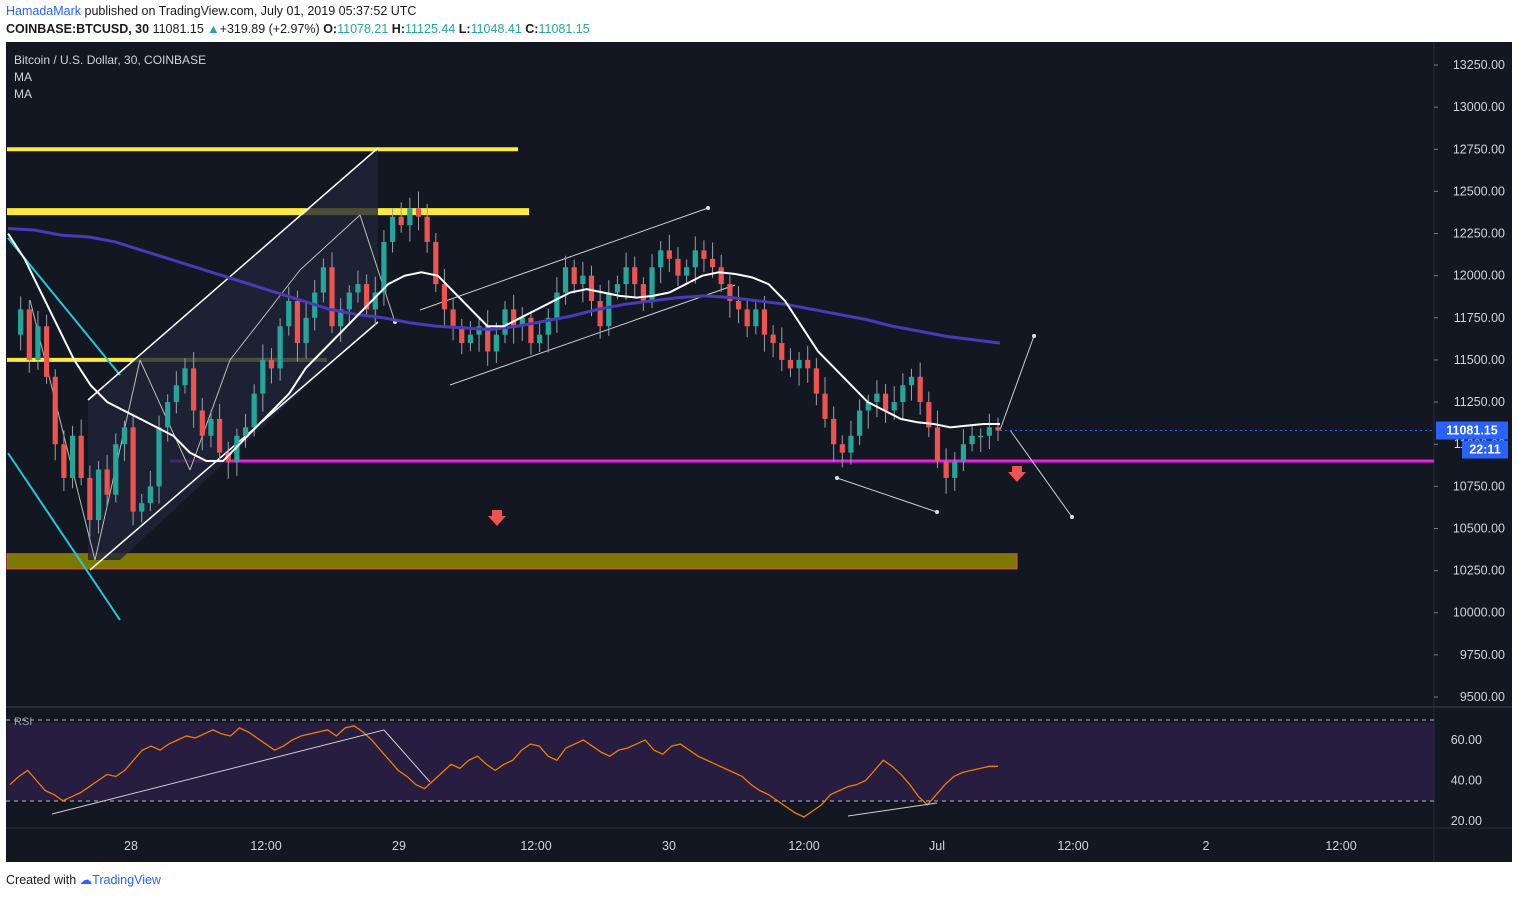 The width and height of the screenshot is (1518, 898). I want to click on y-tick-label: 10000.00, so click(1479, 613).